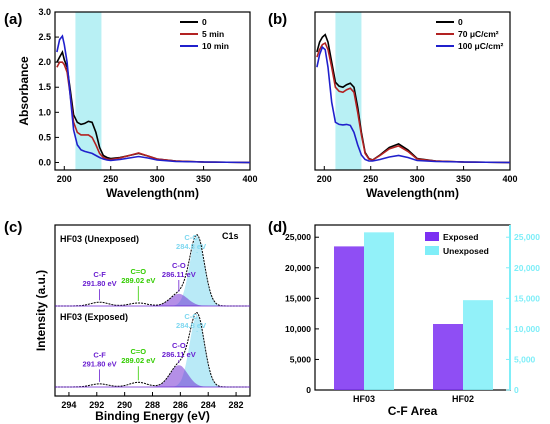 The height and width of the screenshot is (424, 550). What do you see at coordinates (96, 405) in the screenshot?
I see `x-tick-label: 292` at bounding box center [96, 405].